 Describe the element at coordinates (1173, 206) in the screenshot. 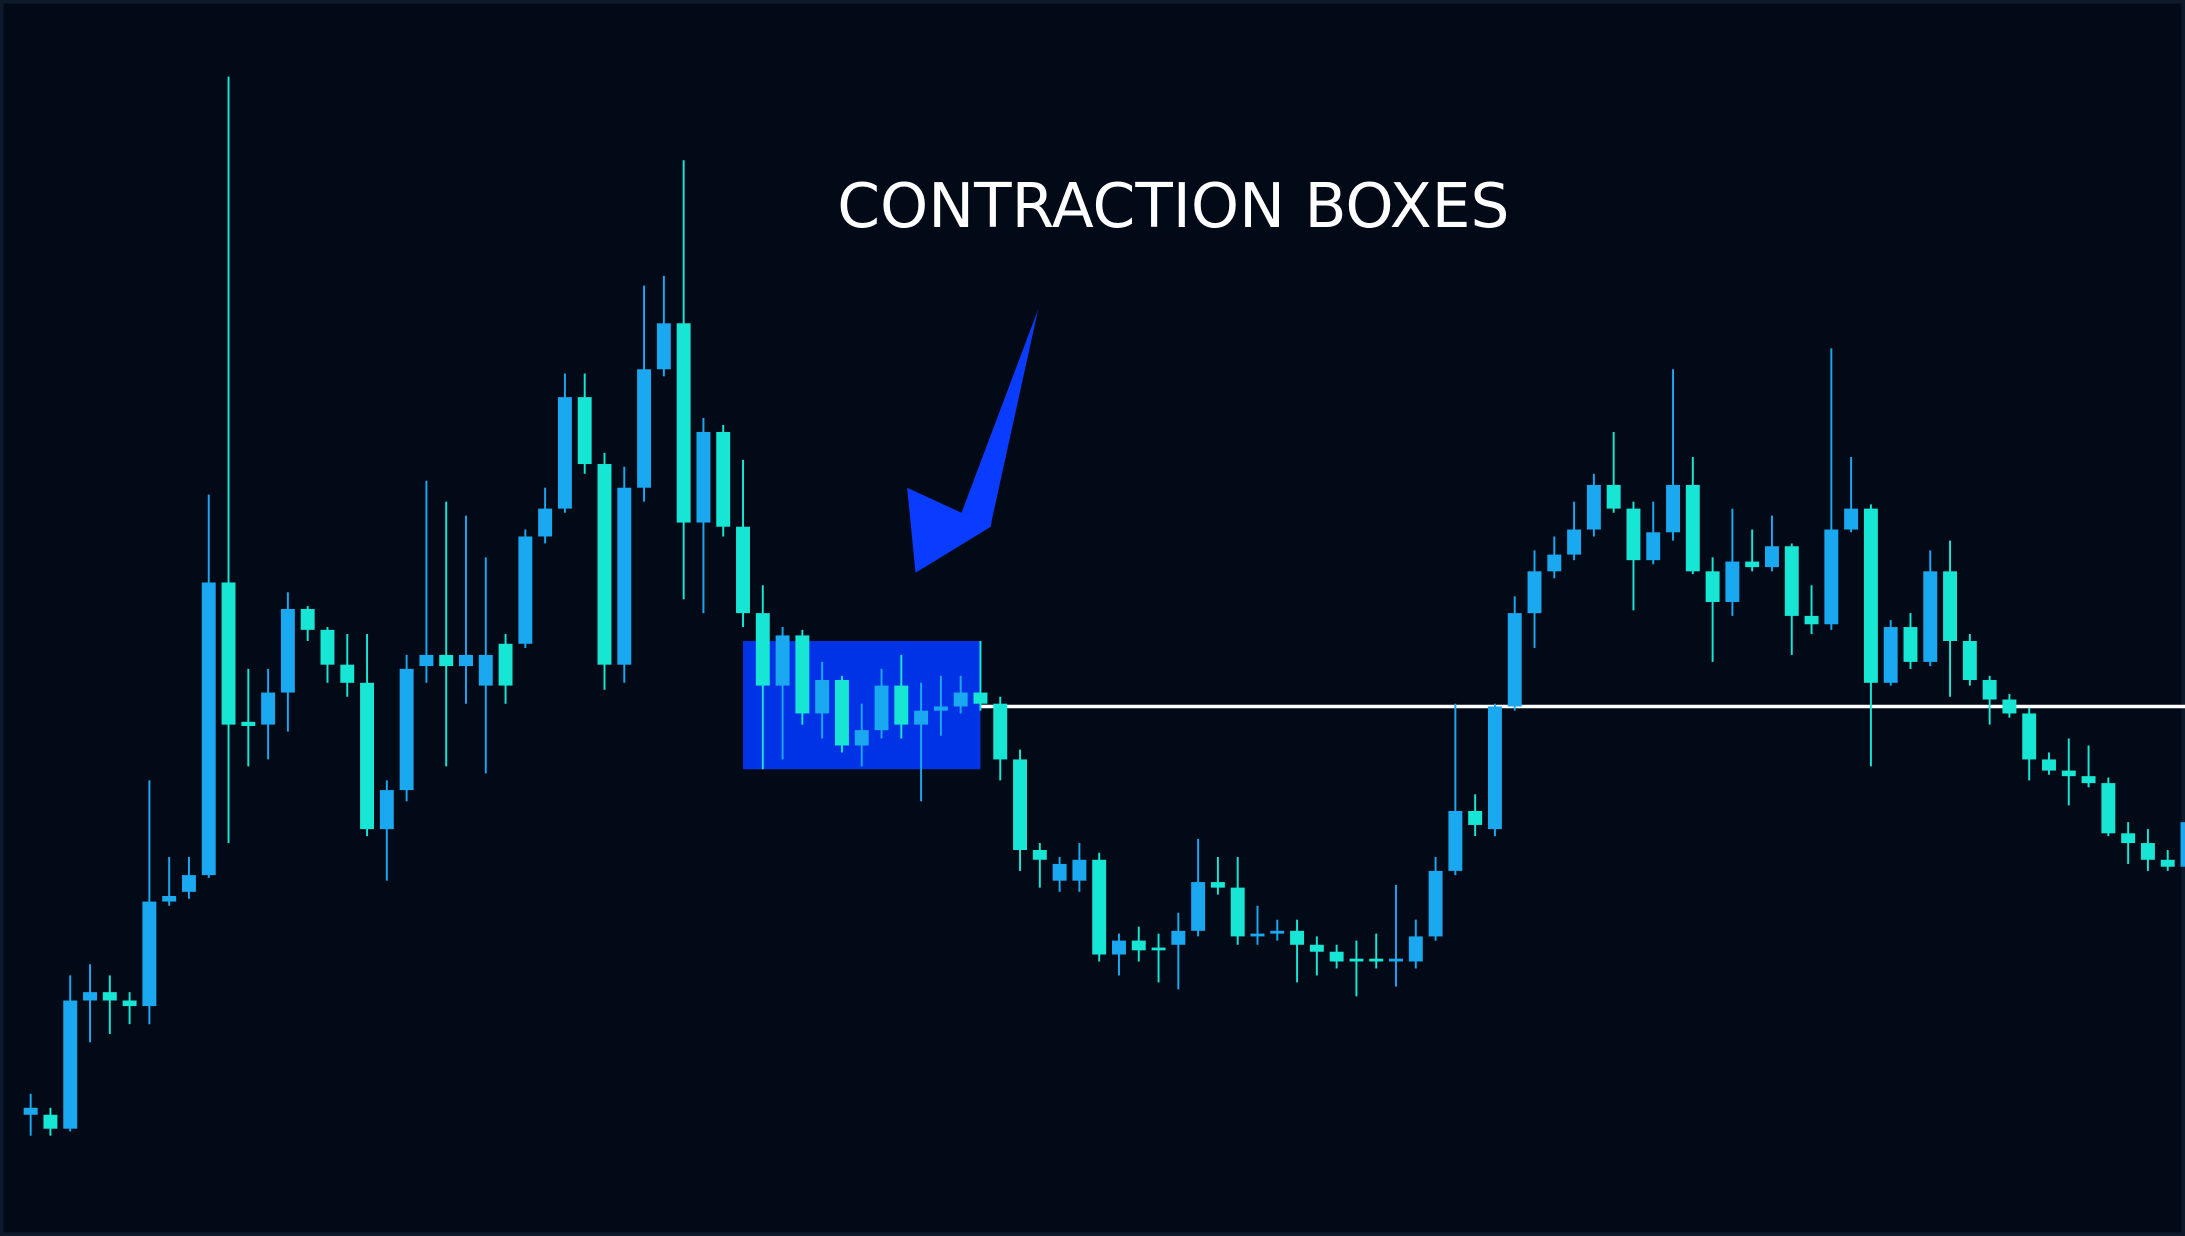

I see `chart-title: CONTRACTION BOXES` at that location.